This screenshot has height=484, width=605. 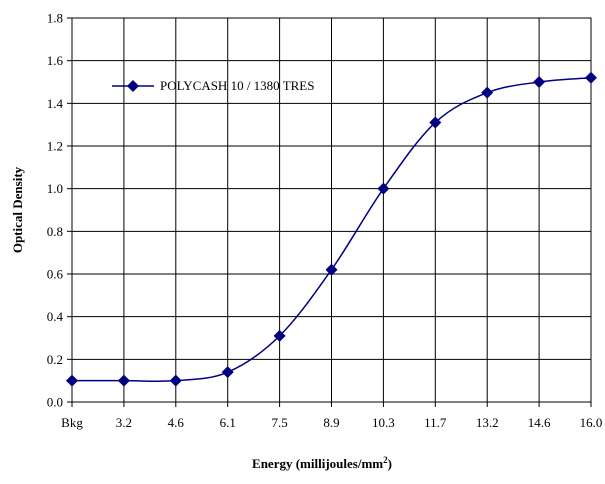 What do you see at coordinates (124, 422) in the screenshot?
I see `x-tick-label: 3.2` at bounding box center [124, 422].